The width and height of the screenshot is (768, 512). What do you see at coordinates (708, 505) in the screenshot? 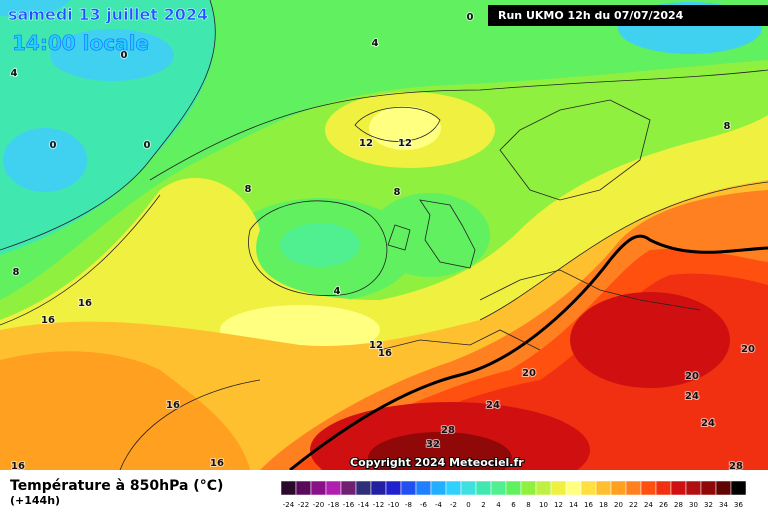
I see `scale-label: 32` at bounding box center [708, 505].